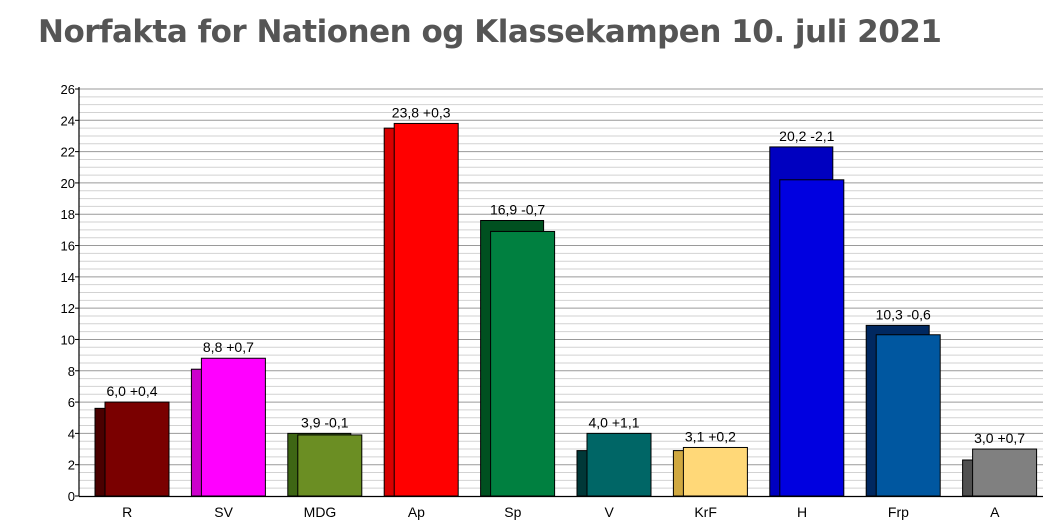 This screenshot has width=1063, height=531. I want to click on x-tick-label: A, so click(995, 512).